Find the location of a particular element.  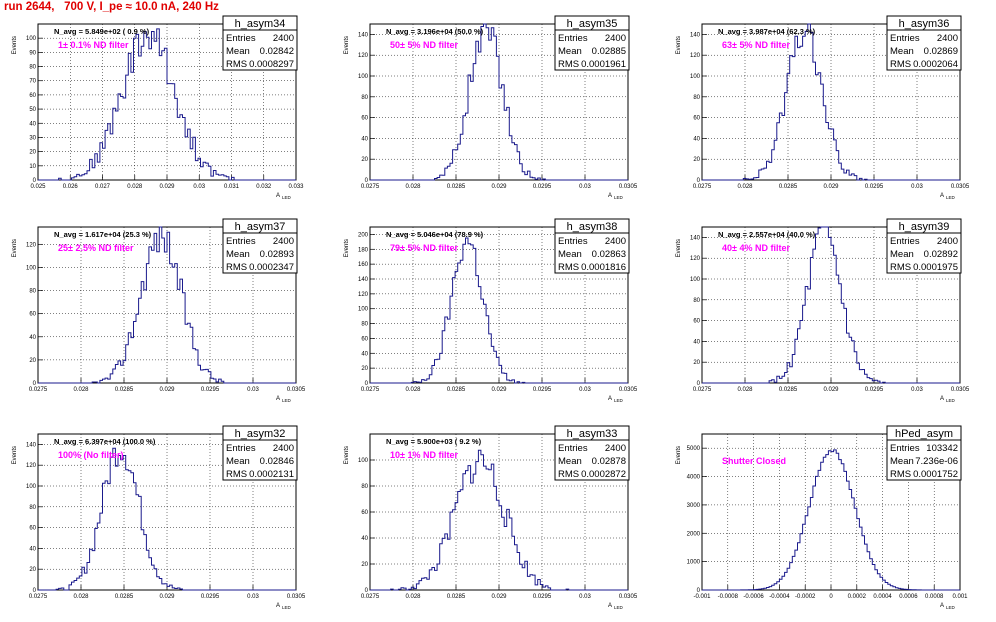

histogram-series-h_asym39 is located at coordinates (831, 305).